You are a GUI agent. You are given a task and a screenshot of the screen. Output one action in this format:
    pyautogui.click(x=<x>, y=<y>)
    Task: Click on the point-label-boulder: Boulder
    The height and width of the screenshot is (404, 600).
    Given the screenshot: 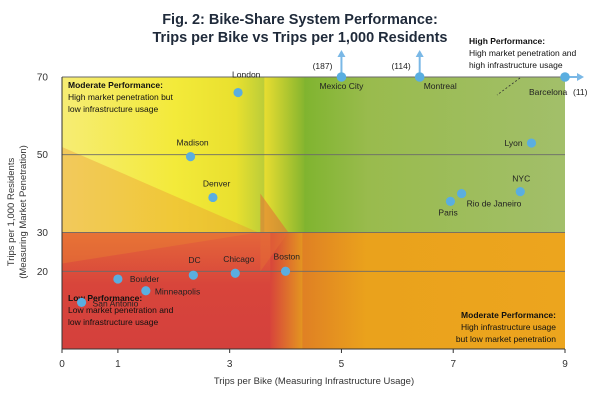 What is the action you would take?
    pyautogui.click(x=144, y=279)
    